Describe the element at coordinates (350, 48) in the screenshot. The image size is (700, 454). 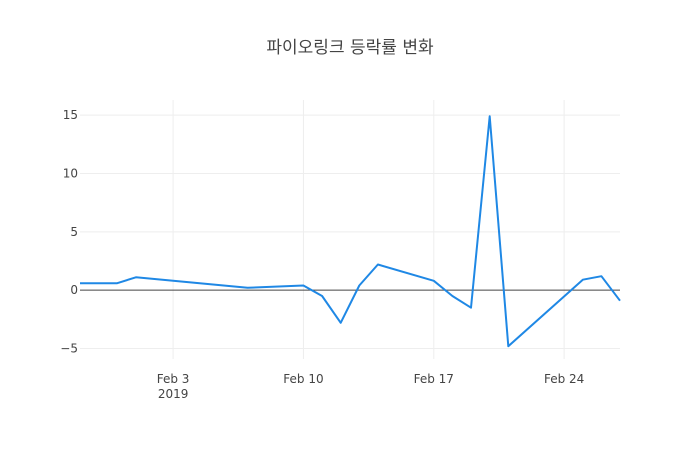
I see `chart-title: 파이오링크 등락률 변화` at that location.